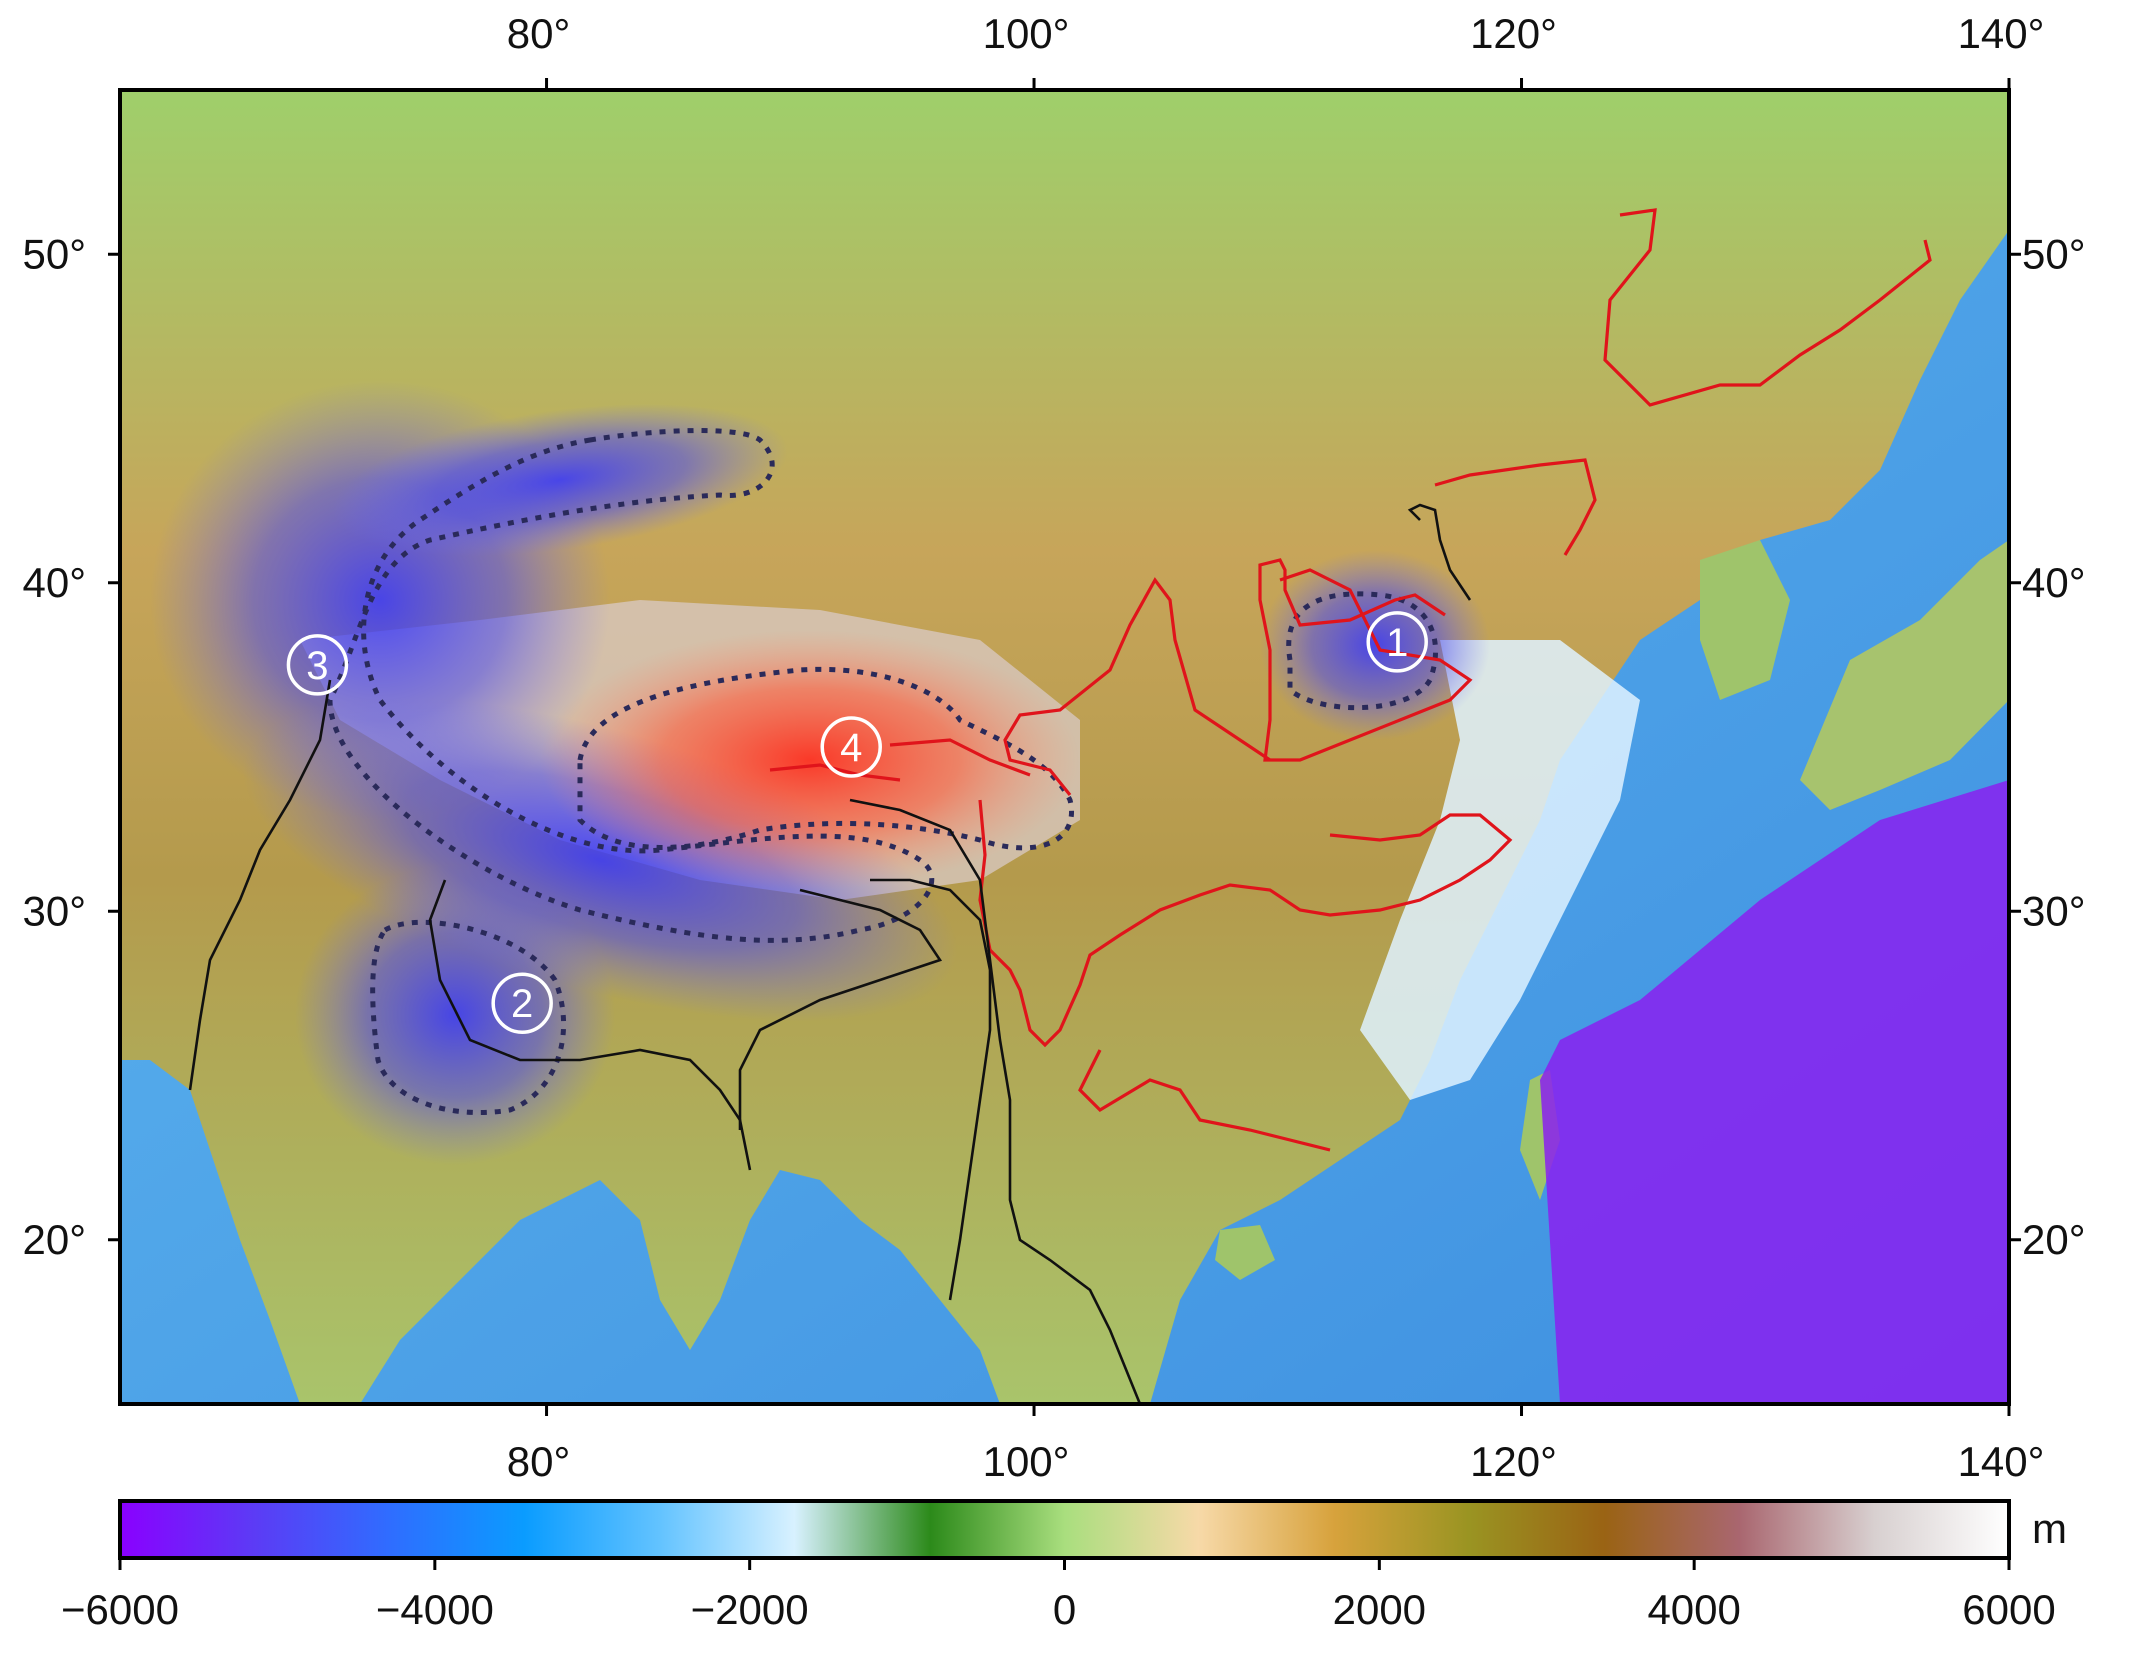  What do you see at coordinates (2008, 1609) in the screenshot?
I see `colorbar-tick-label: 6000` at bounding box center [2008, 1609].